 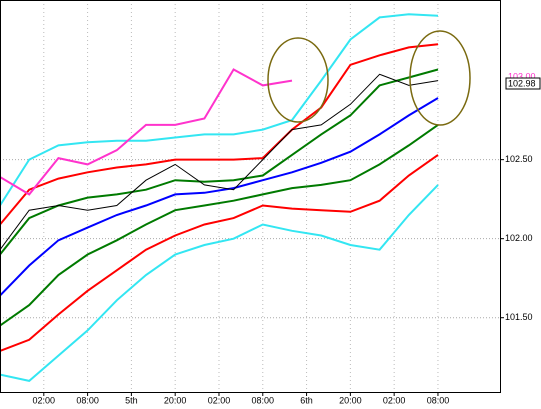 I want to click on y-tick-label: 102.00, so click(x=519, y=238).